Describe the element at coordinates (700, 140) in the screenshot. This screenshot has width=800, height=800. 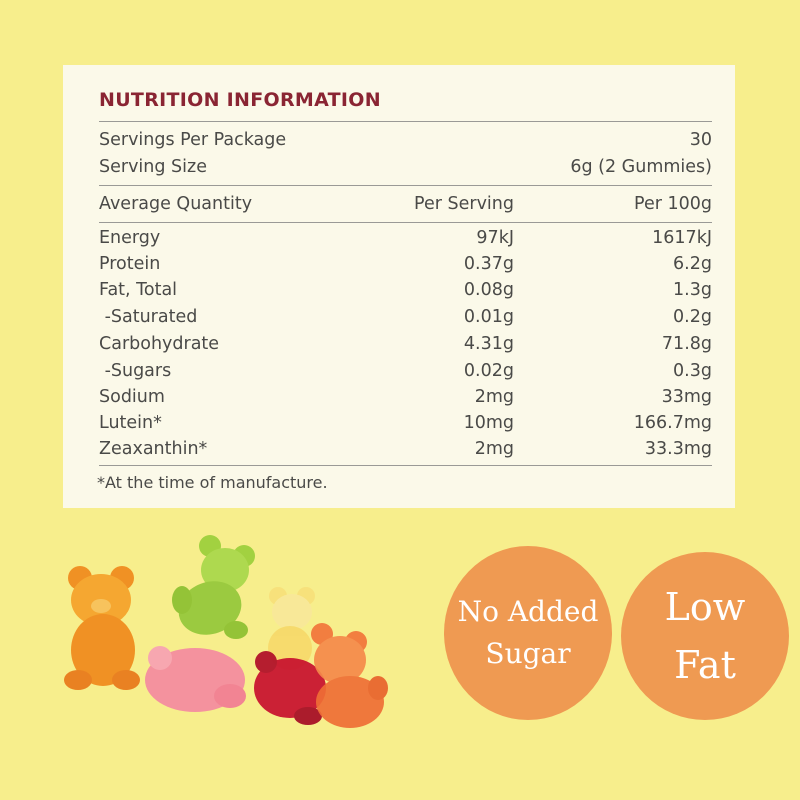
I see `row-value: 30` at that location.